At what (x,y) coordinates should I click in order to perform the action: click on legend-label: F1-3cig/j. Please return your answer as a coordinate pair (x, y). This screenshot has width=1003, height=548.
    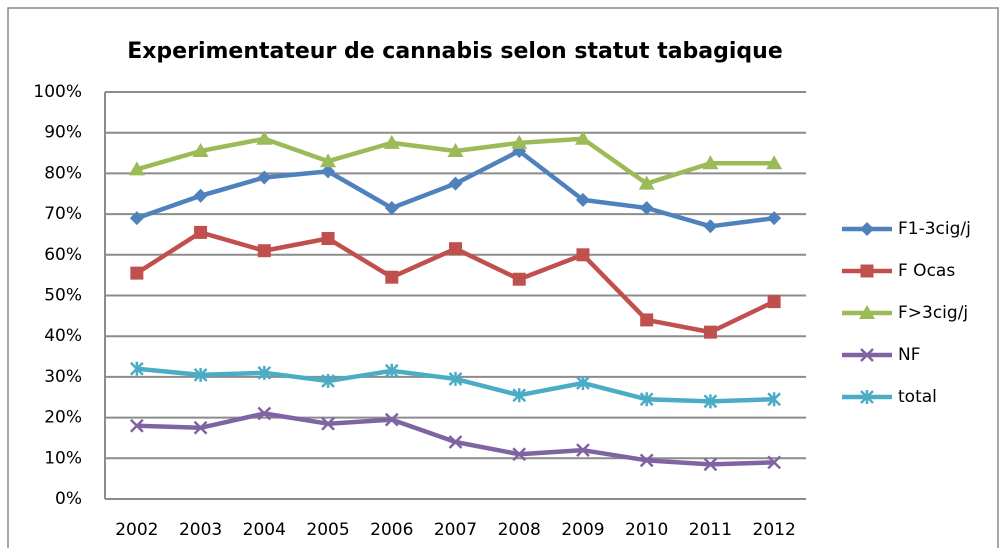
    Looking at the image, I should click on (934, 229).